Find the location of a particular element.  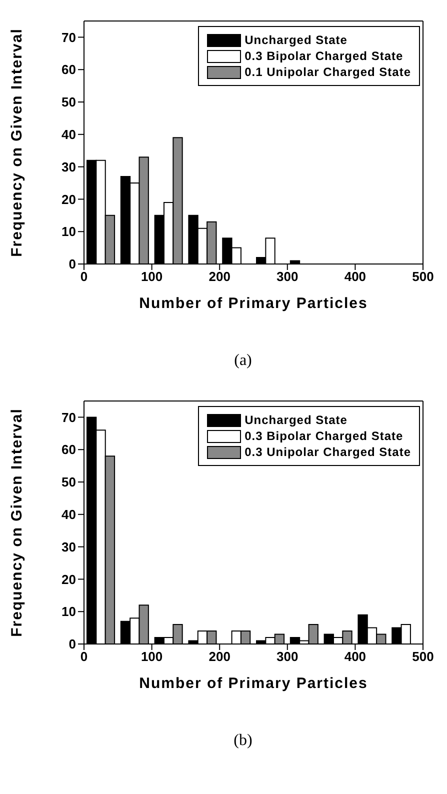

text: (a) is located at coordinates (243, 361).